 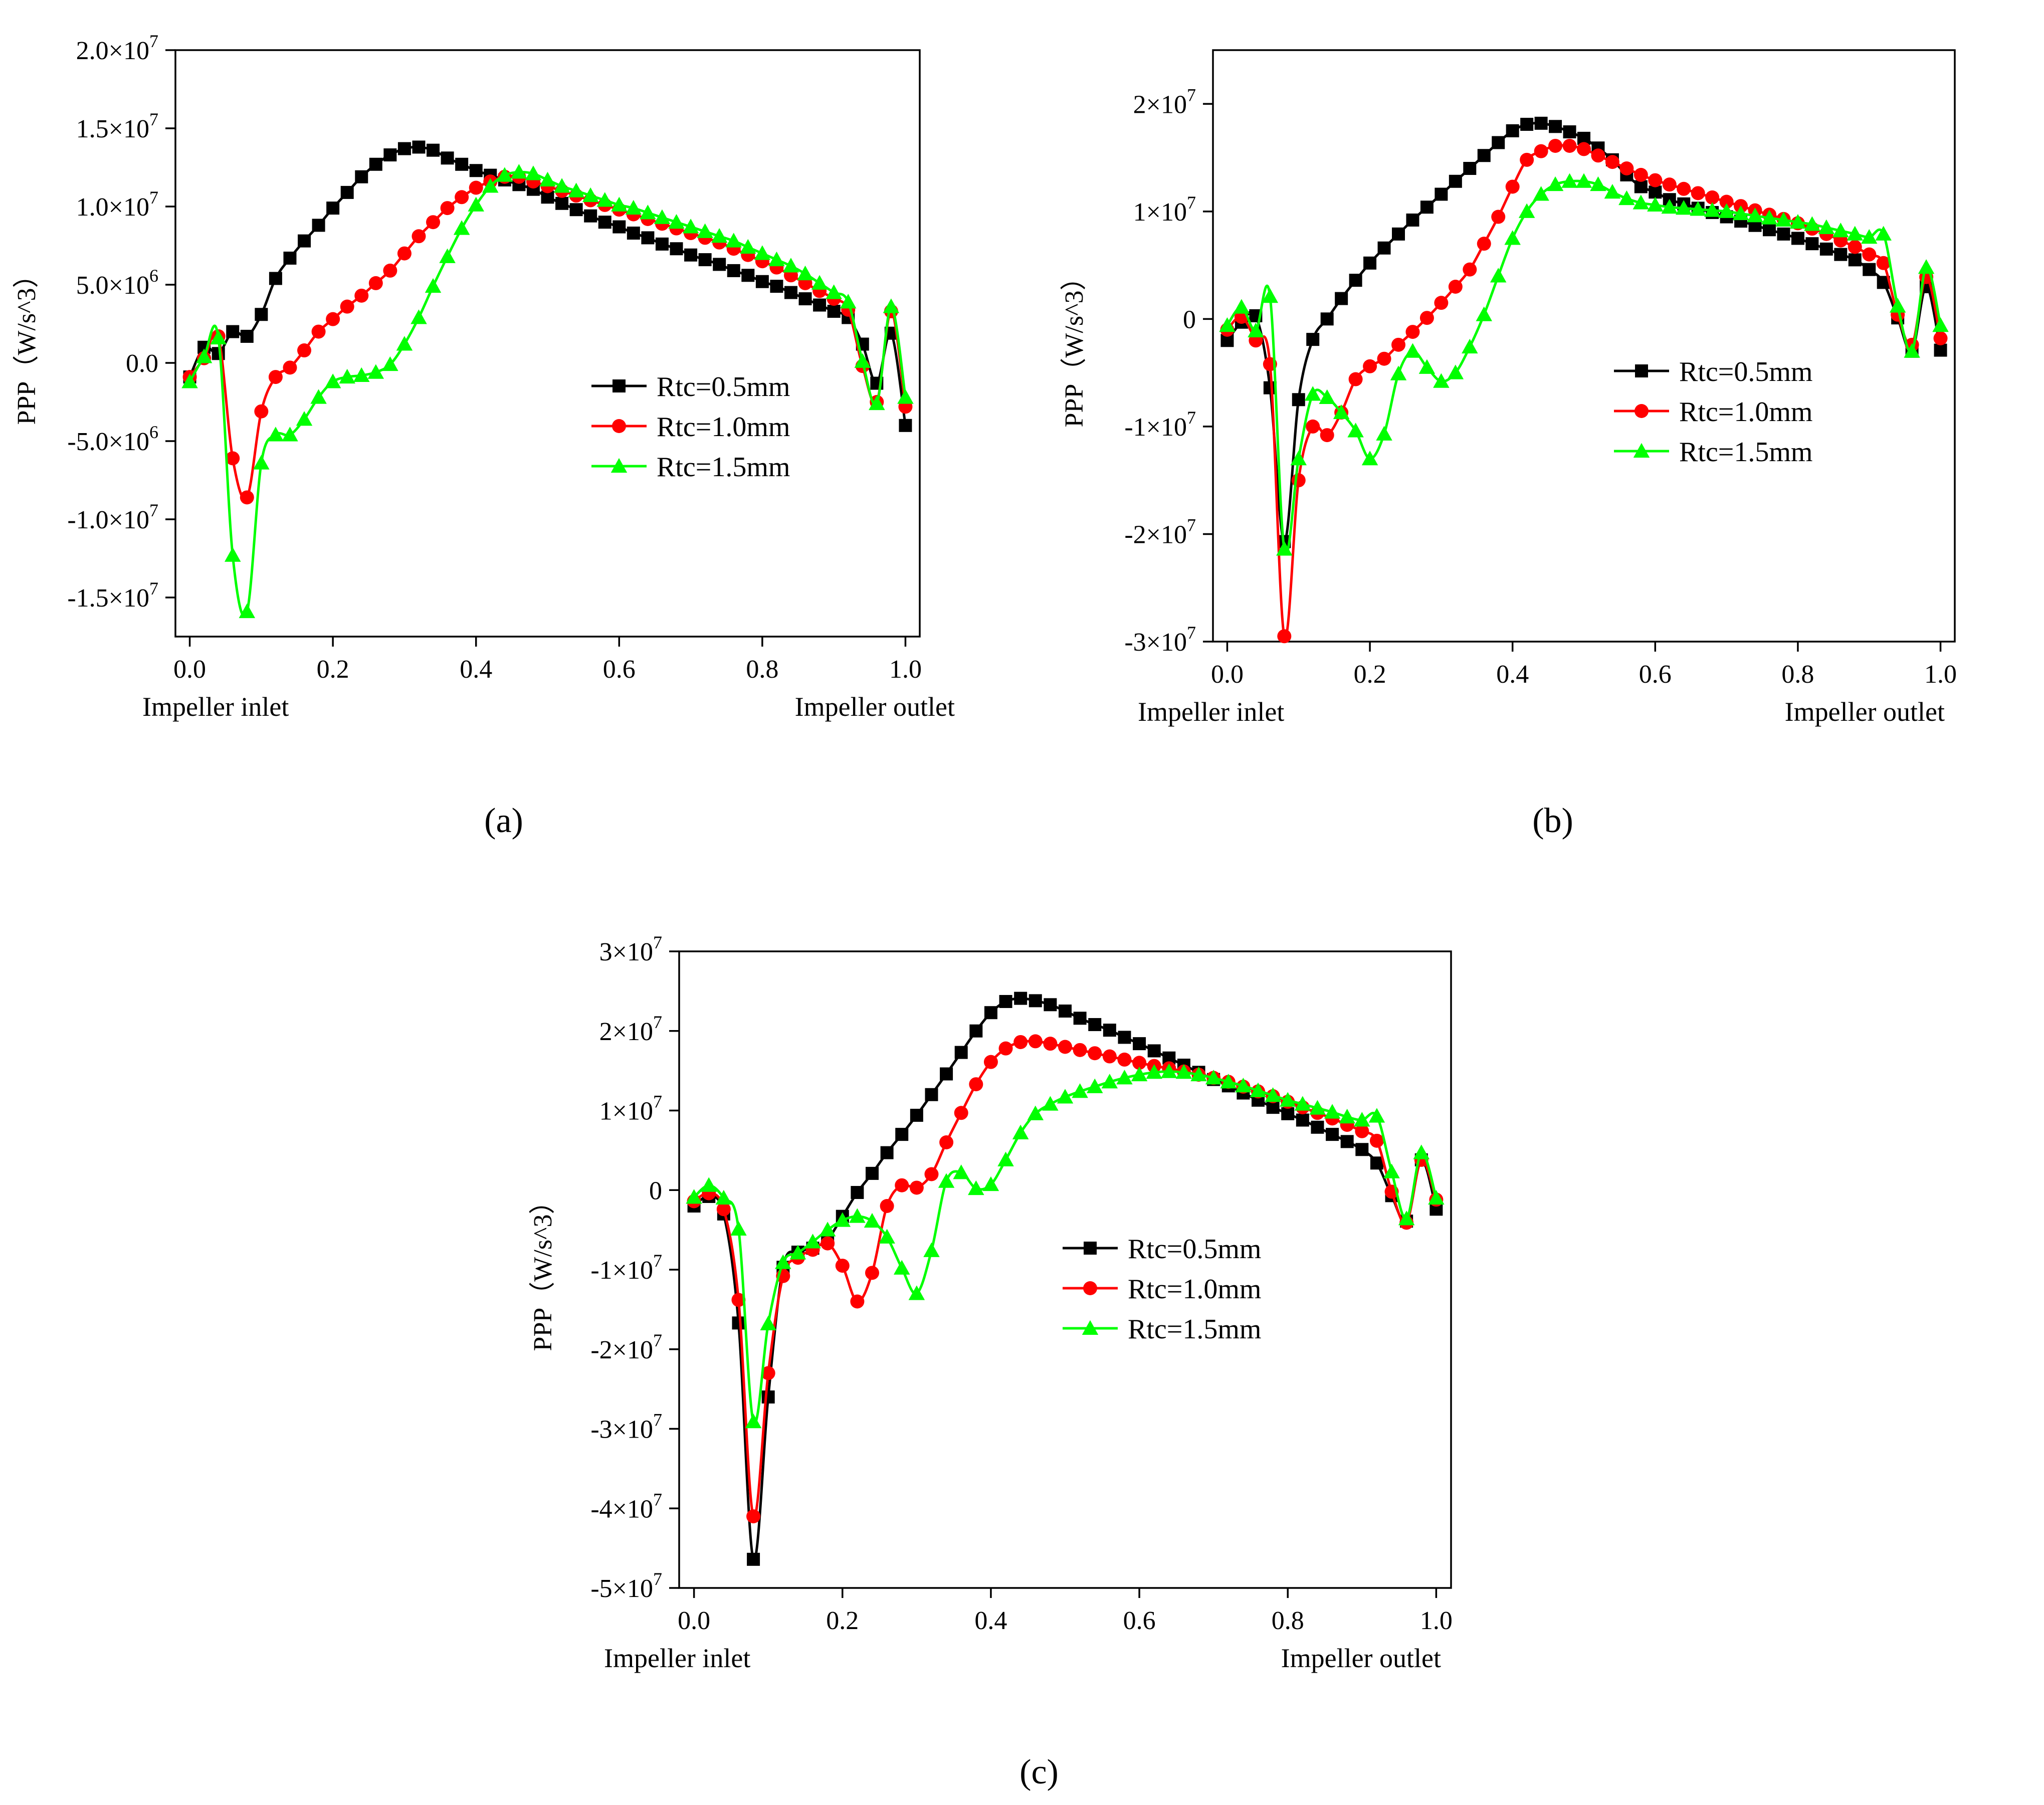 I want to click on x-tick-label: 0.0, so click(x=694, y=1621).